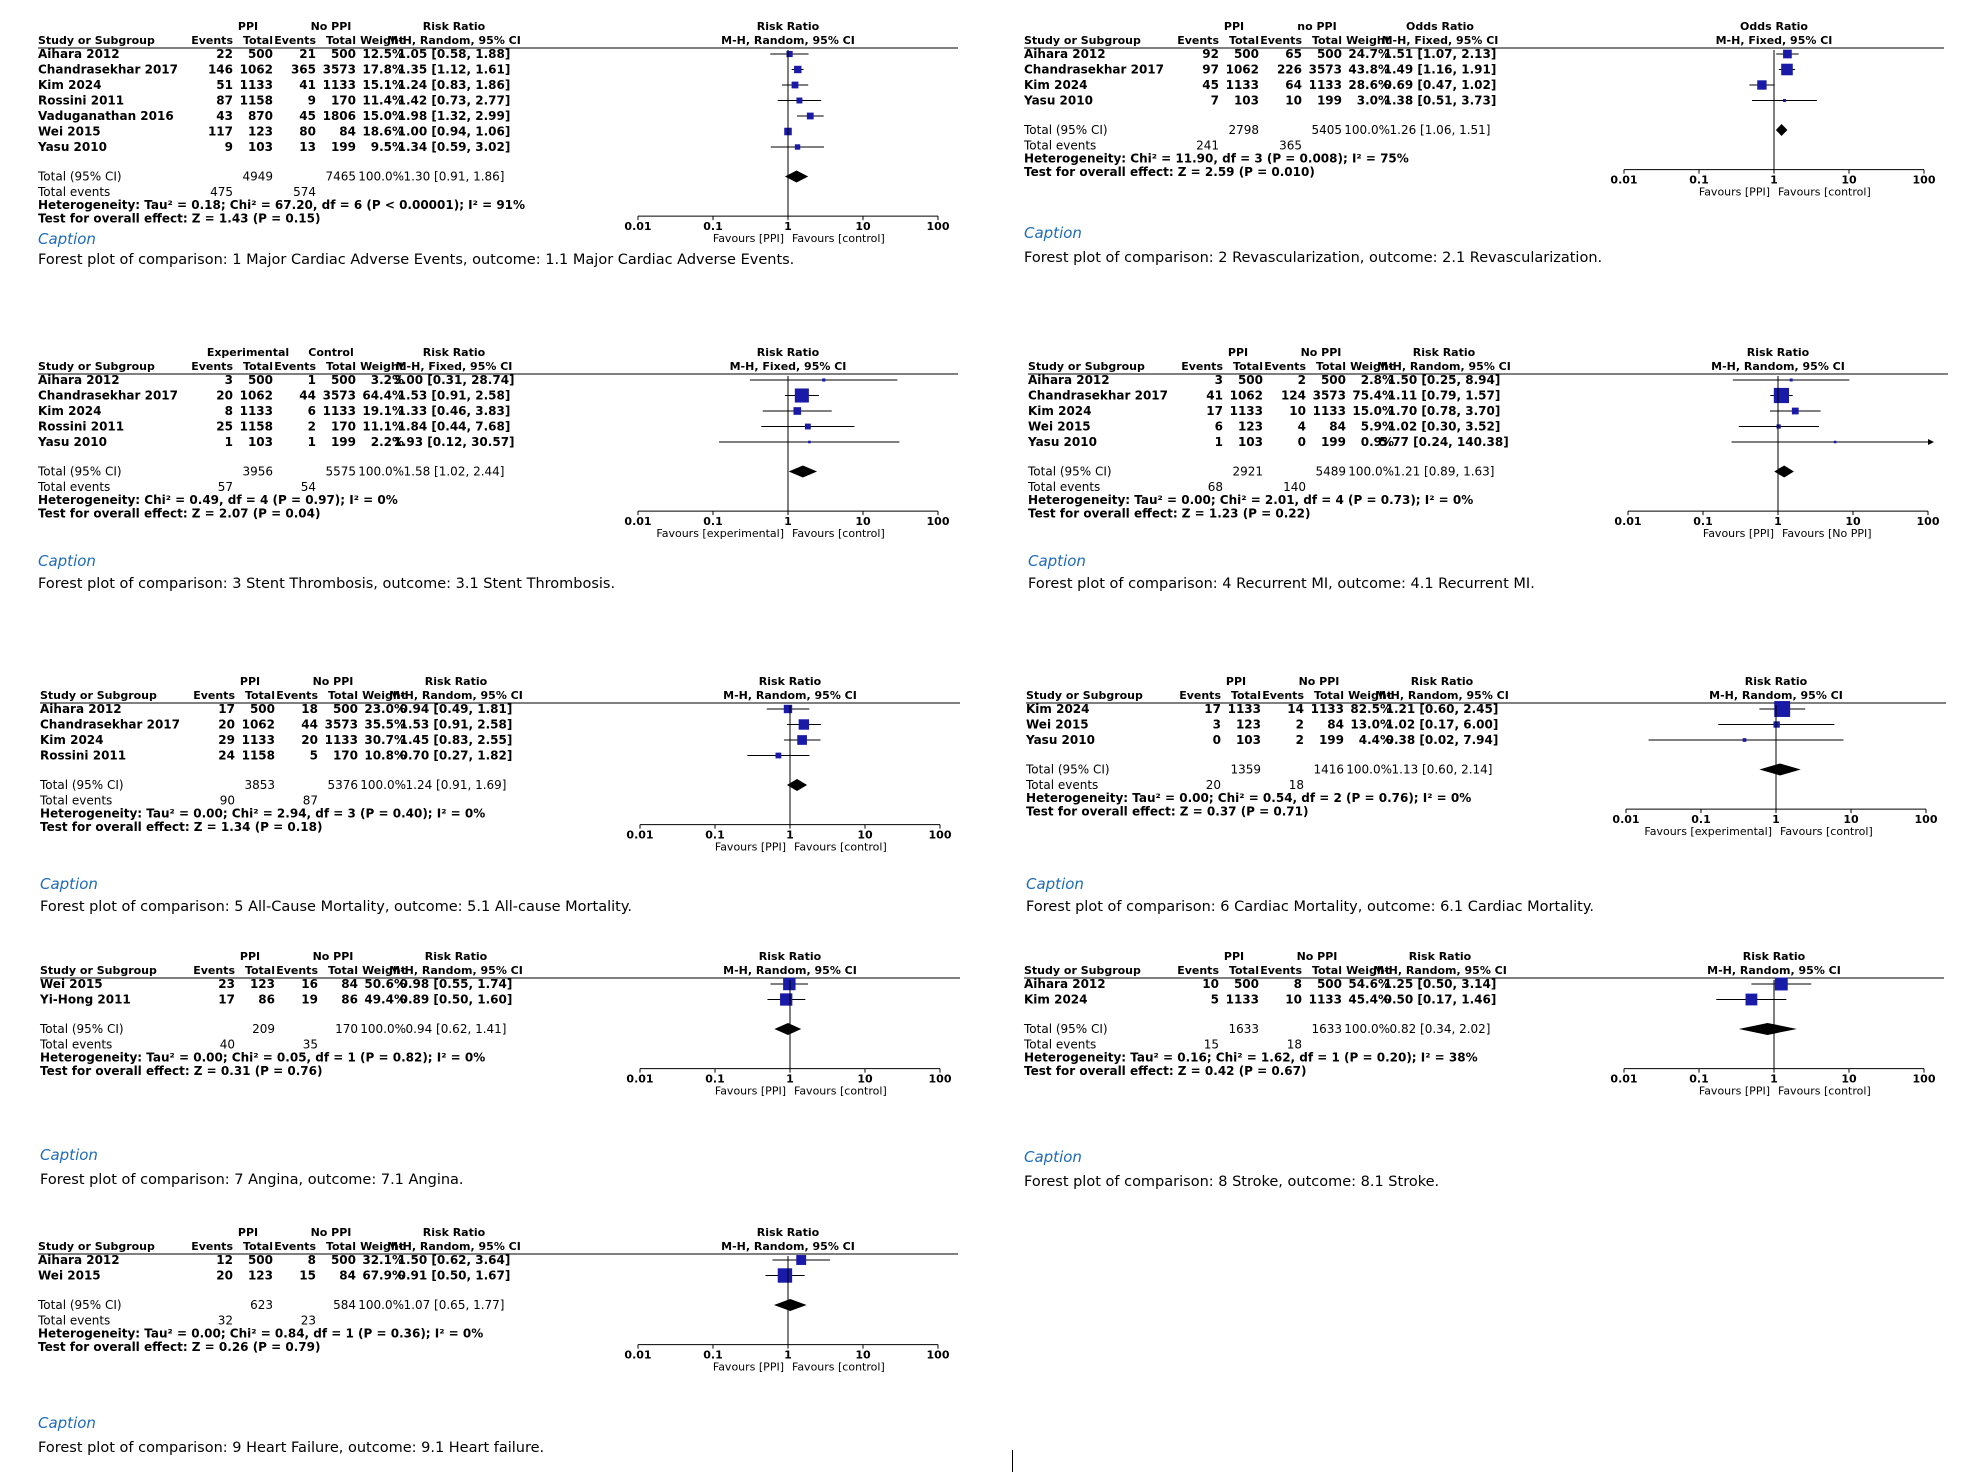 Image resolution: width=1982 pixels, height=1478 pixels. What do you see at coordinates (1367, 1029) in the screenshot?
I see `total-weight: 100.0%` at bounding box center [1367, 1029].